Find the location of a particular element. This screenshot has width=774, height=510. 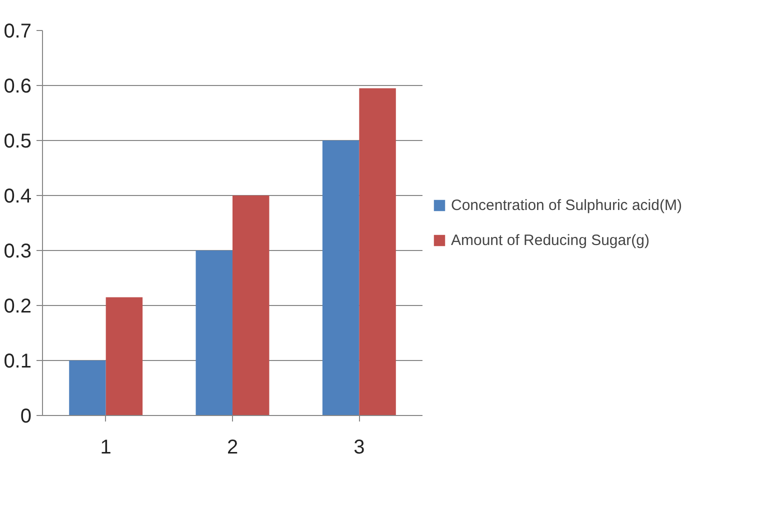

y-tick-label: 0.7 is located at coordinates (18, 31).